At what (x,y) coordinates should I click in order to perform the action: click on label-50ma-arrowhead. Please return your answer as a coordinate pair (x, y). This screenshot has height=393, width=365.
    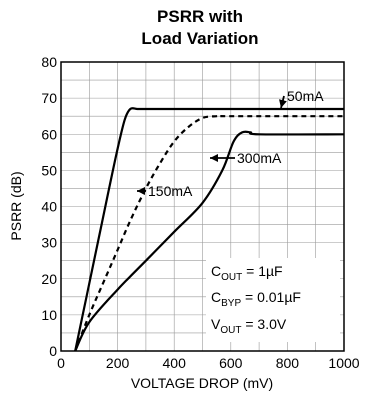
    Looking at the image, I should click on (283, 103).